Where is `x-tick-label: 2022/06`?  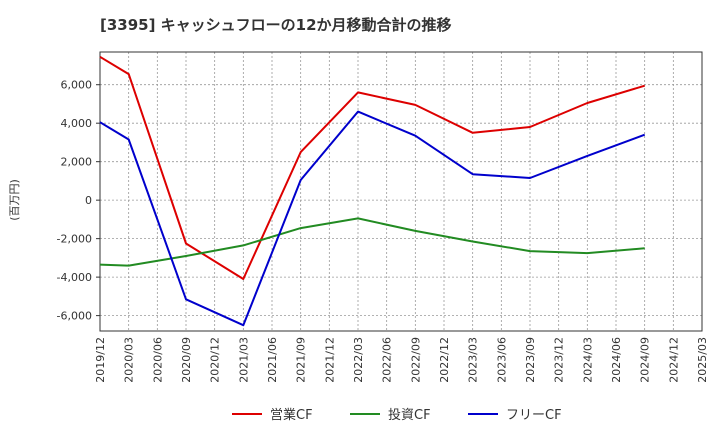 x-tick-label: 2022/06 is located at coordinates (387, 360).